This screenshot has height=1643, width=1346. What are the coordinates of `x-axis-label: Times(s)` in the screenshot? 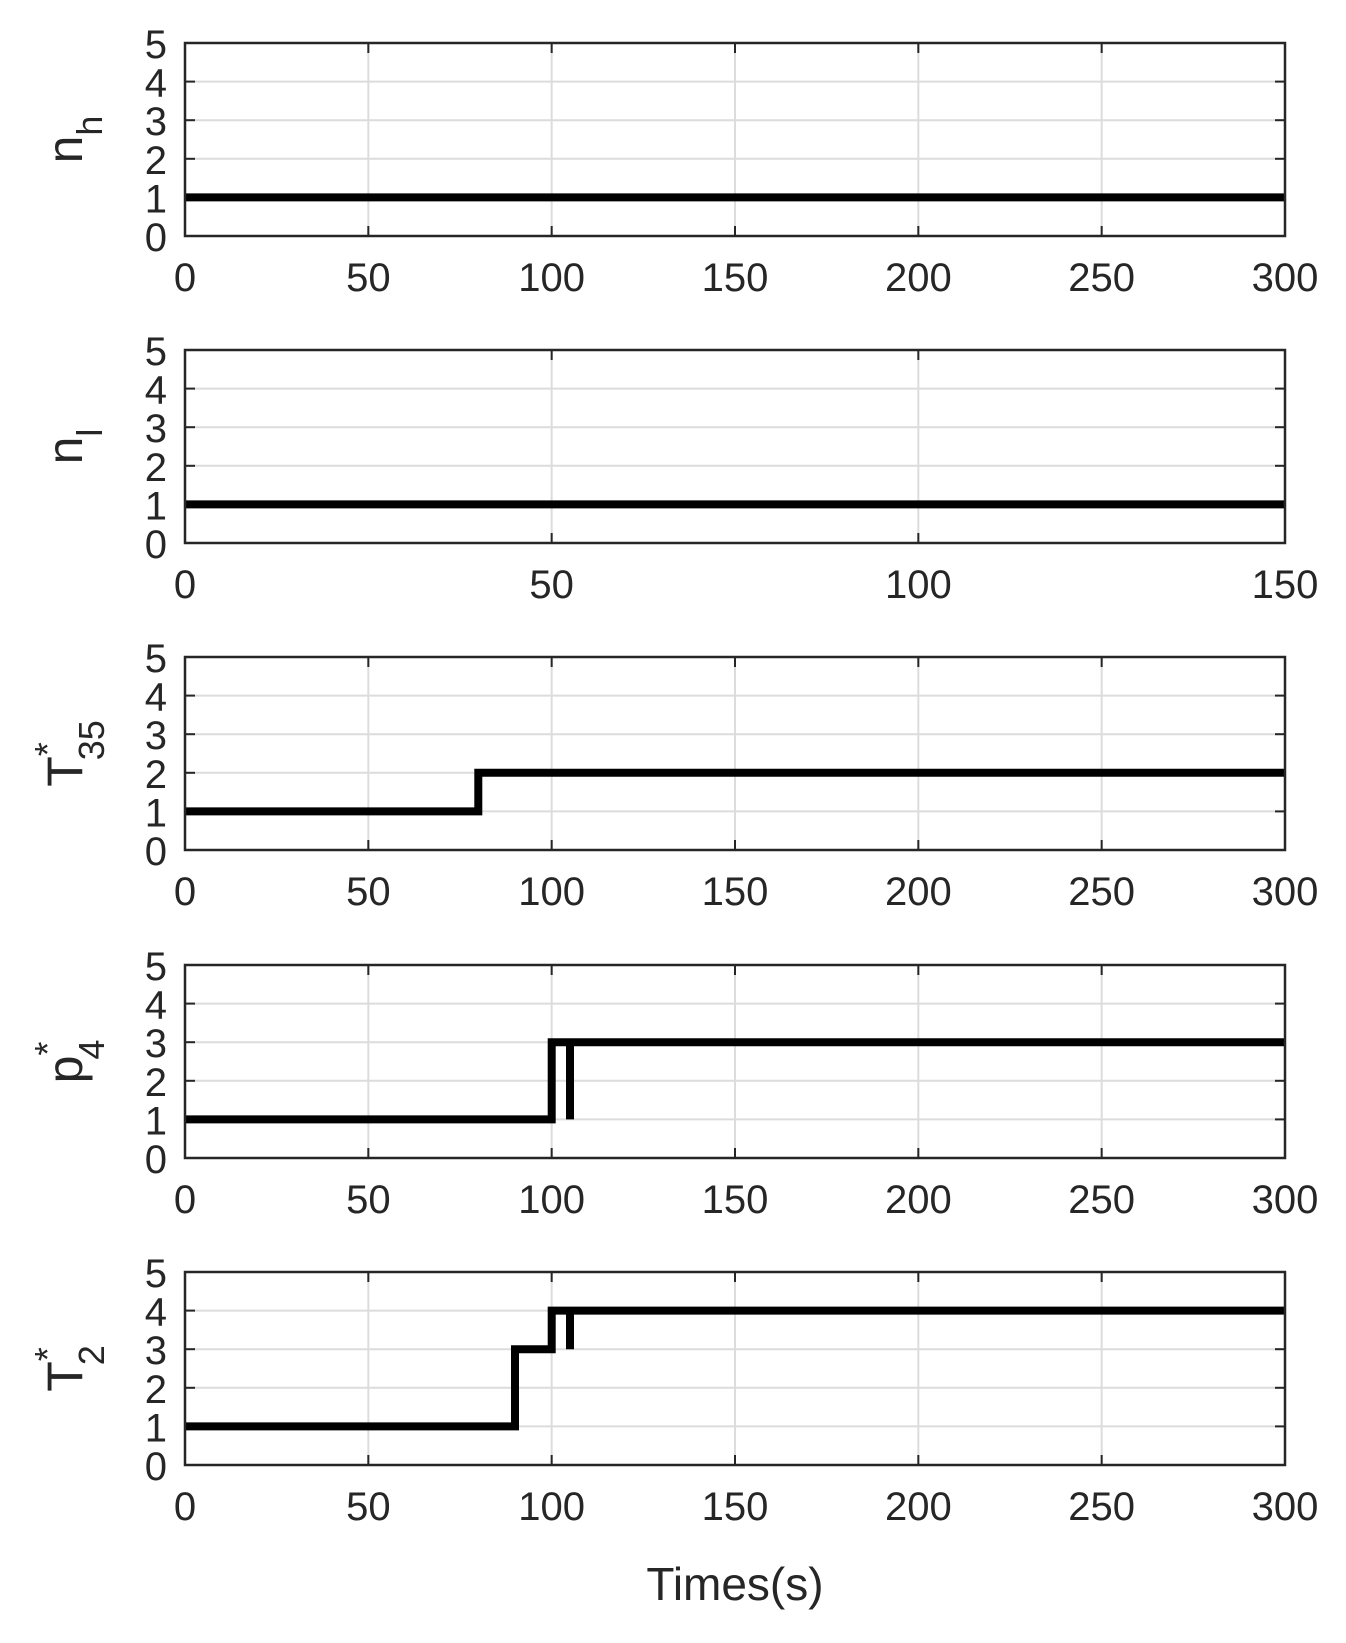 It's located at (734, 1584).